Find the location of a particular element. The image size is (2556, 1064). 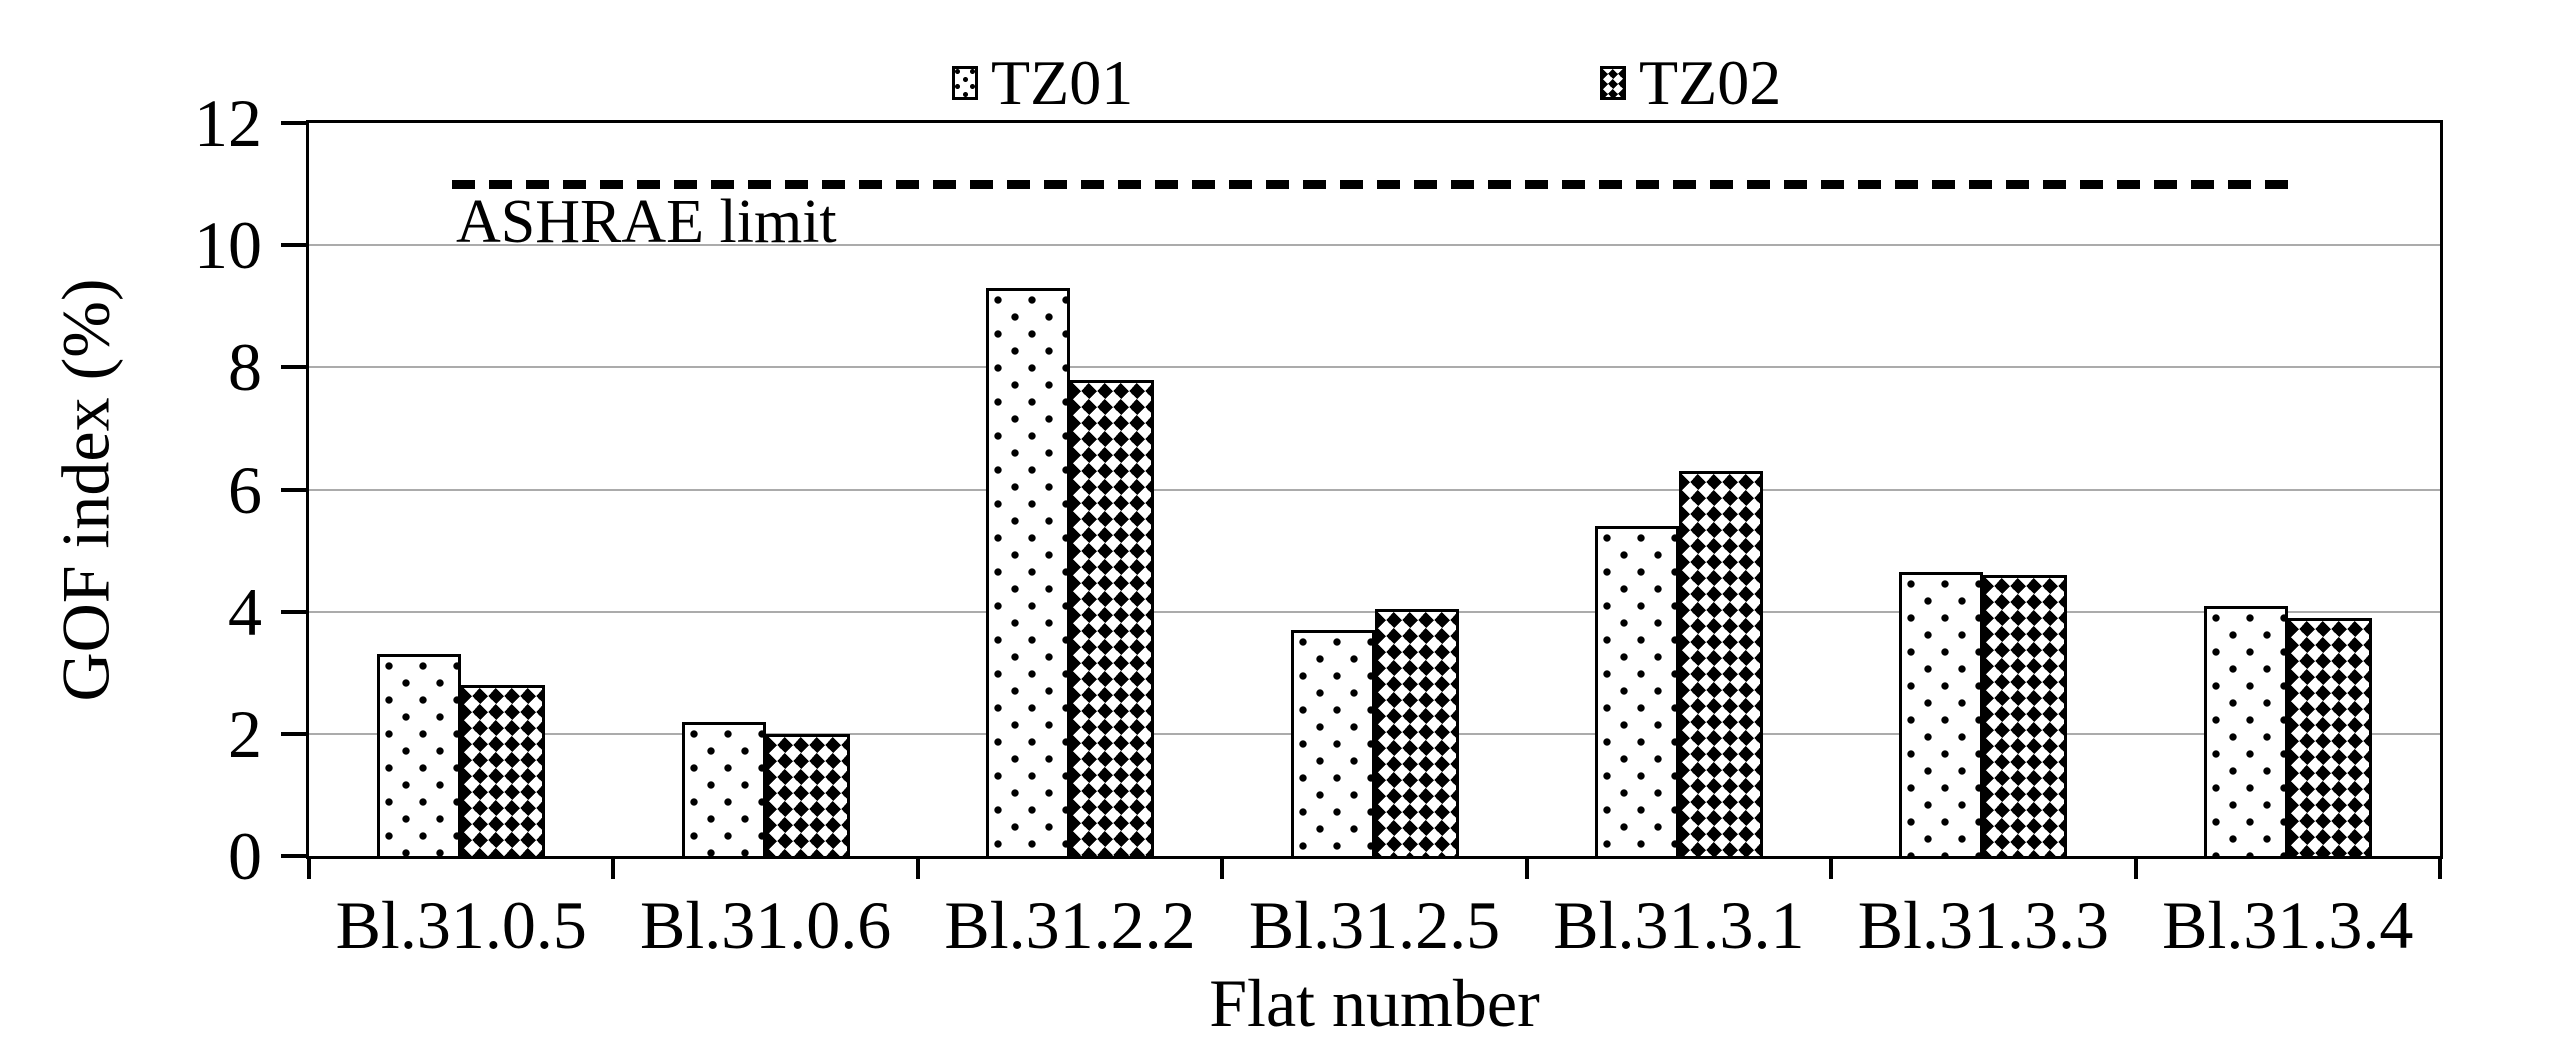

bar-tz02-bl.31.2.2 is located at coordinates (1112, 617).